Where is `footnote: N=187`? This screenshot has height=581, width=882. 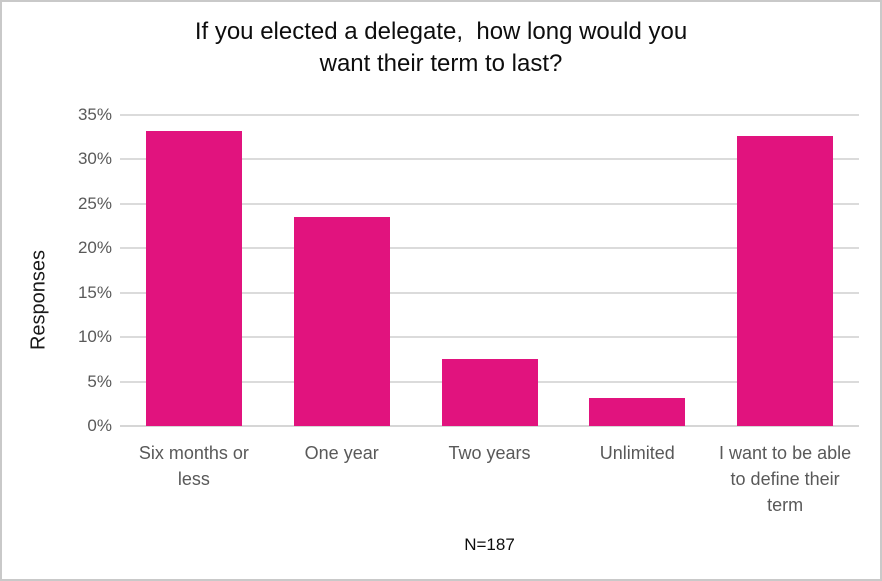 footnote: N=187 is located at coordinates (489, 544).